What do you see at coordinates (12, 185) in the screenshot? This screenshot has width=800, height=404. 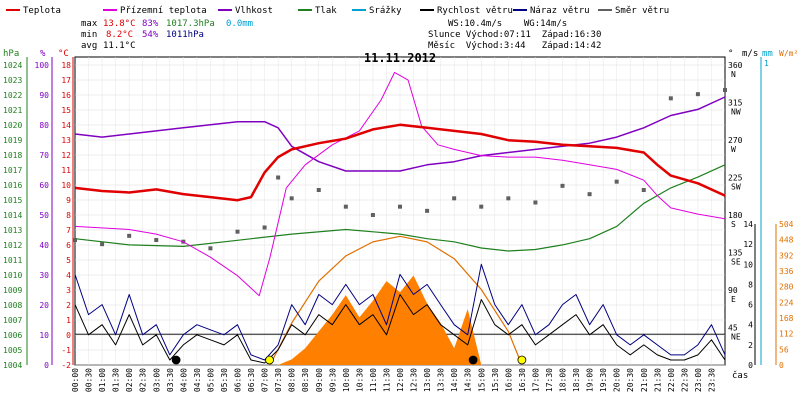 I see `hpa-tick-label: 1016` at bounding box center [12, 185].